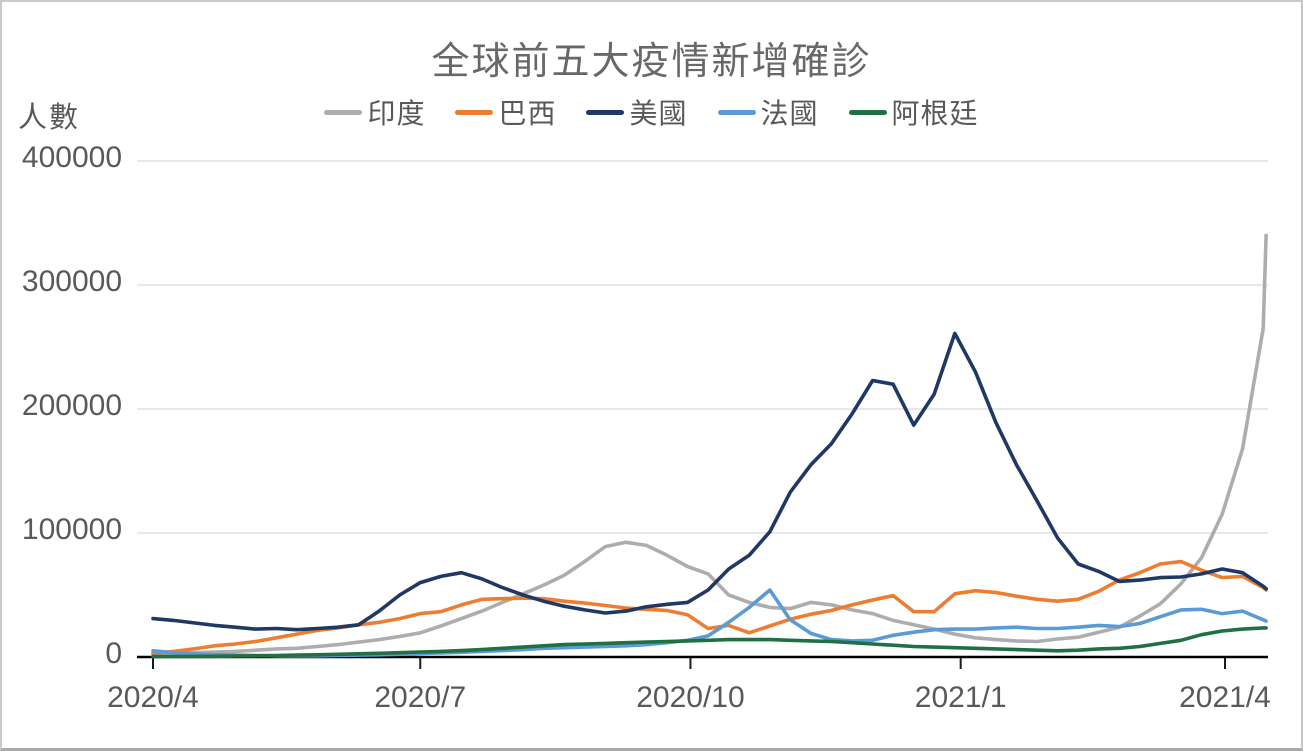  I want to click on legend-item-brazil: 巴西, so click(505, 112).